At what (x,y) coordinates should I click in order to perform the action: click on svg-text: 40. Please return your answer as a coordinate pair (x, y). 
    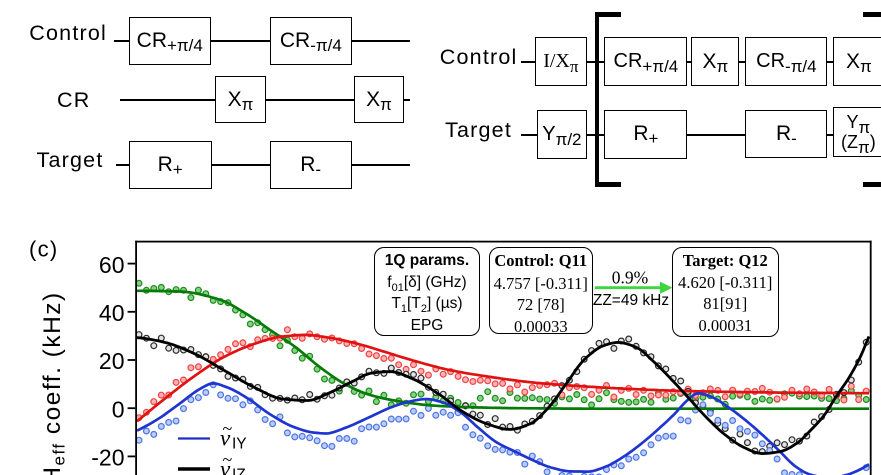
    Looking at the image, I should click on (112, 313).